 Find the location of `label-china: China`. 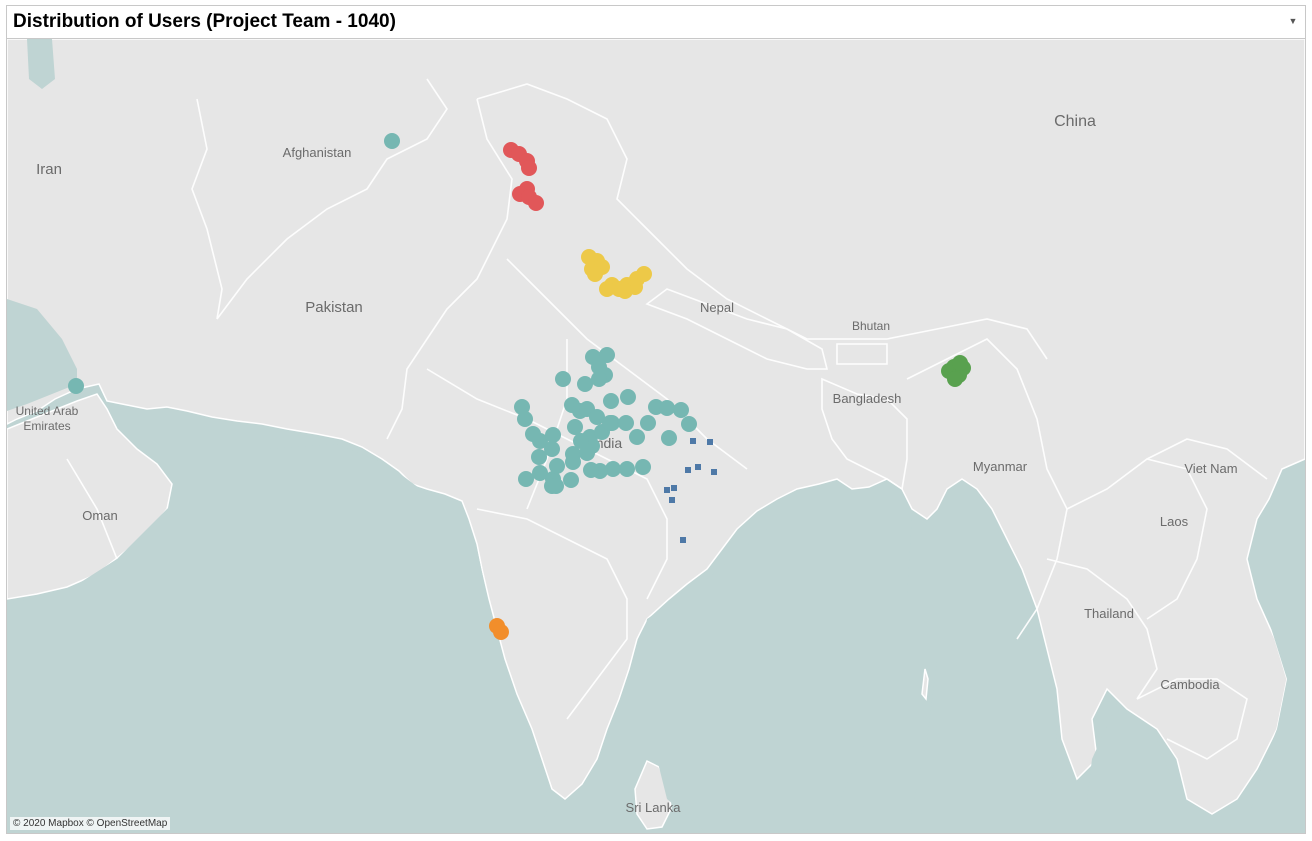

label-china: China is located at coordinates (1075, 121).